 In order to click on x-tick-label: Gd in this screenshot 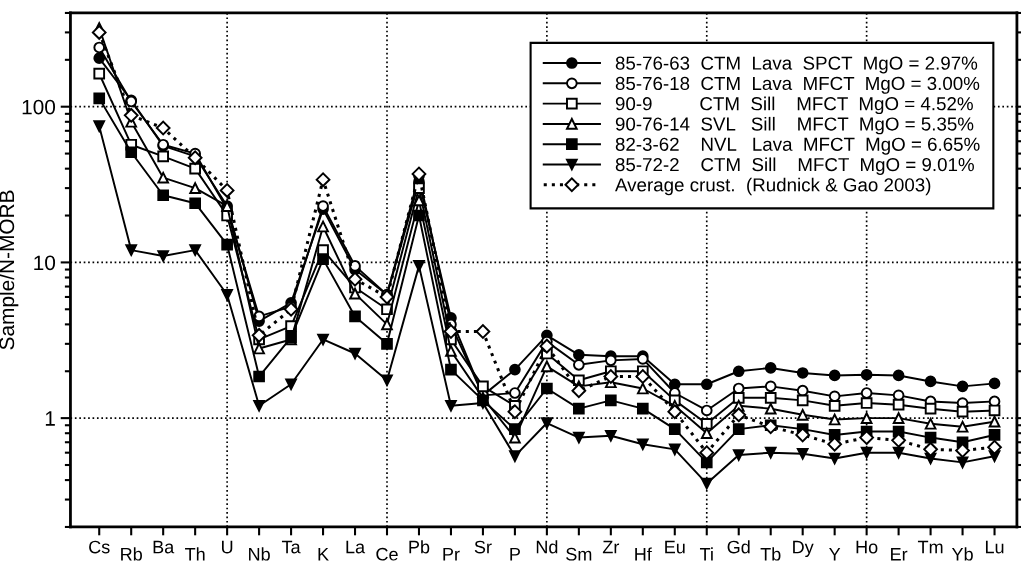, I will do `click(738, 547)`.